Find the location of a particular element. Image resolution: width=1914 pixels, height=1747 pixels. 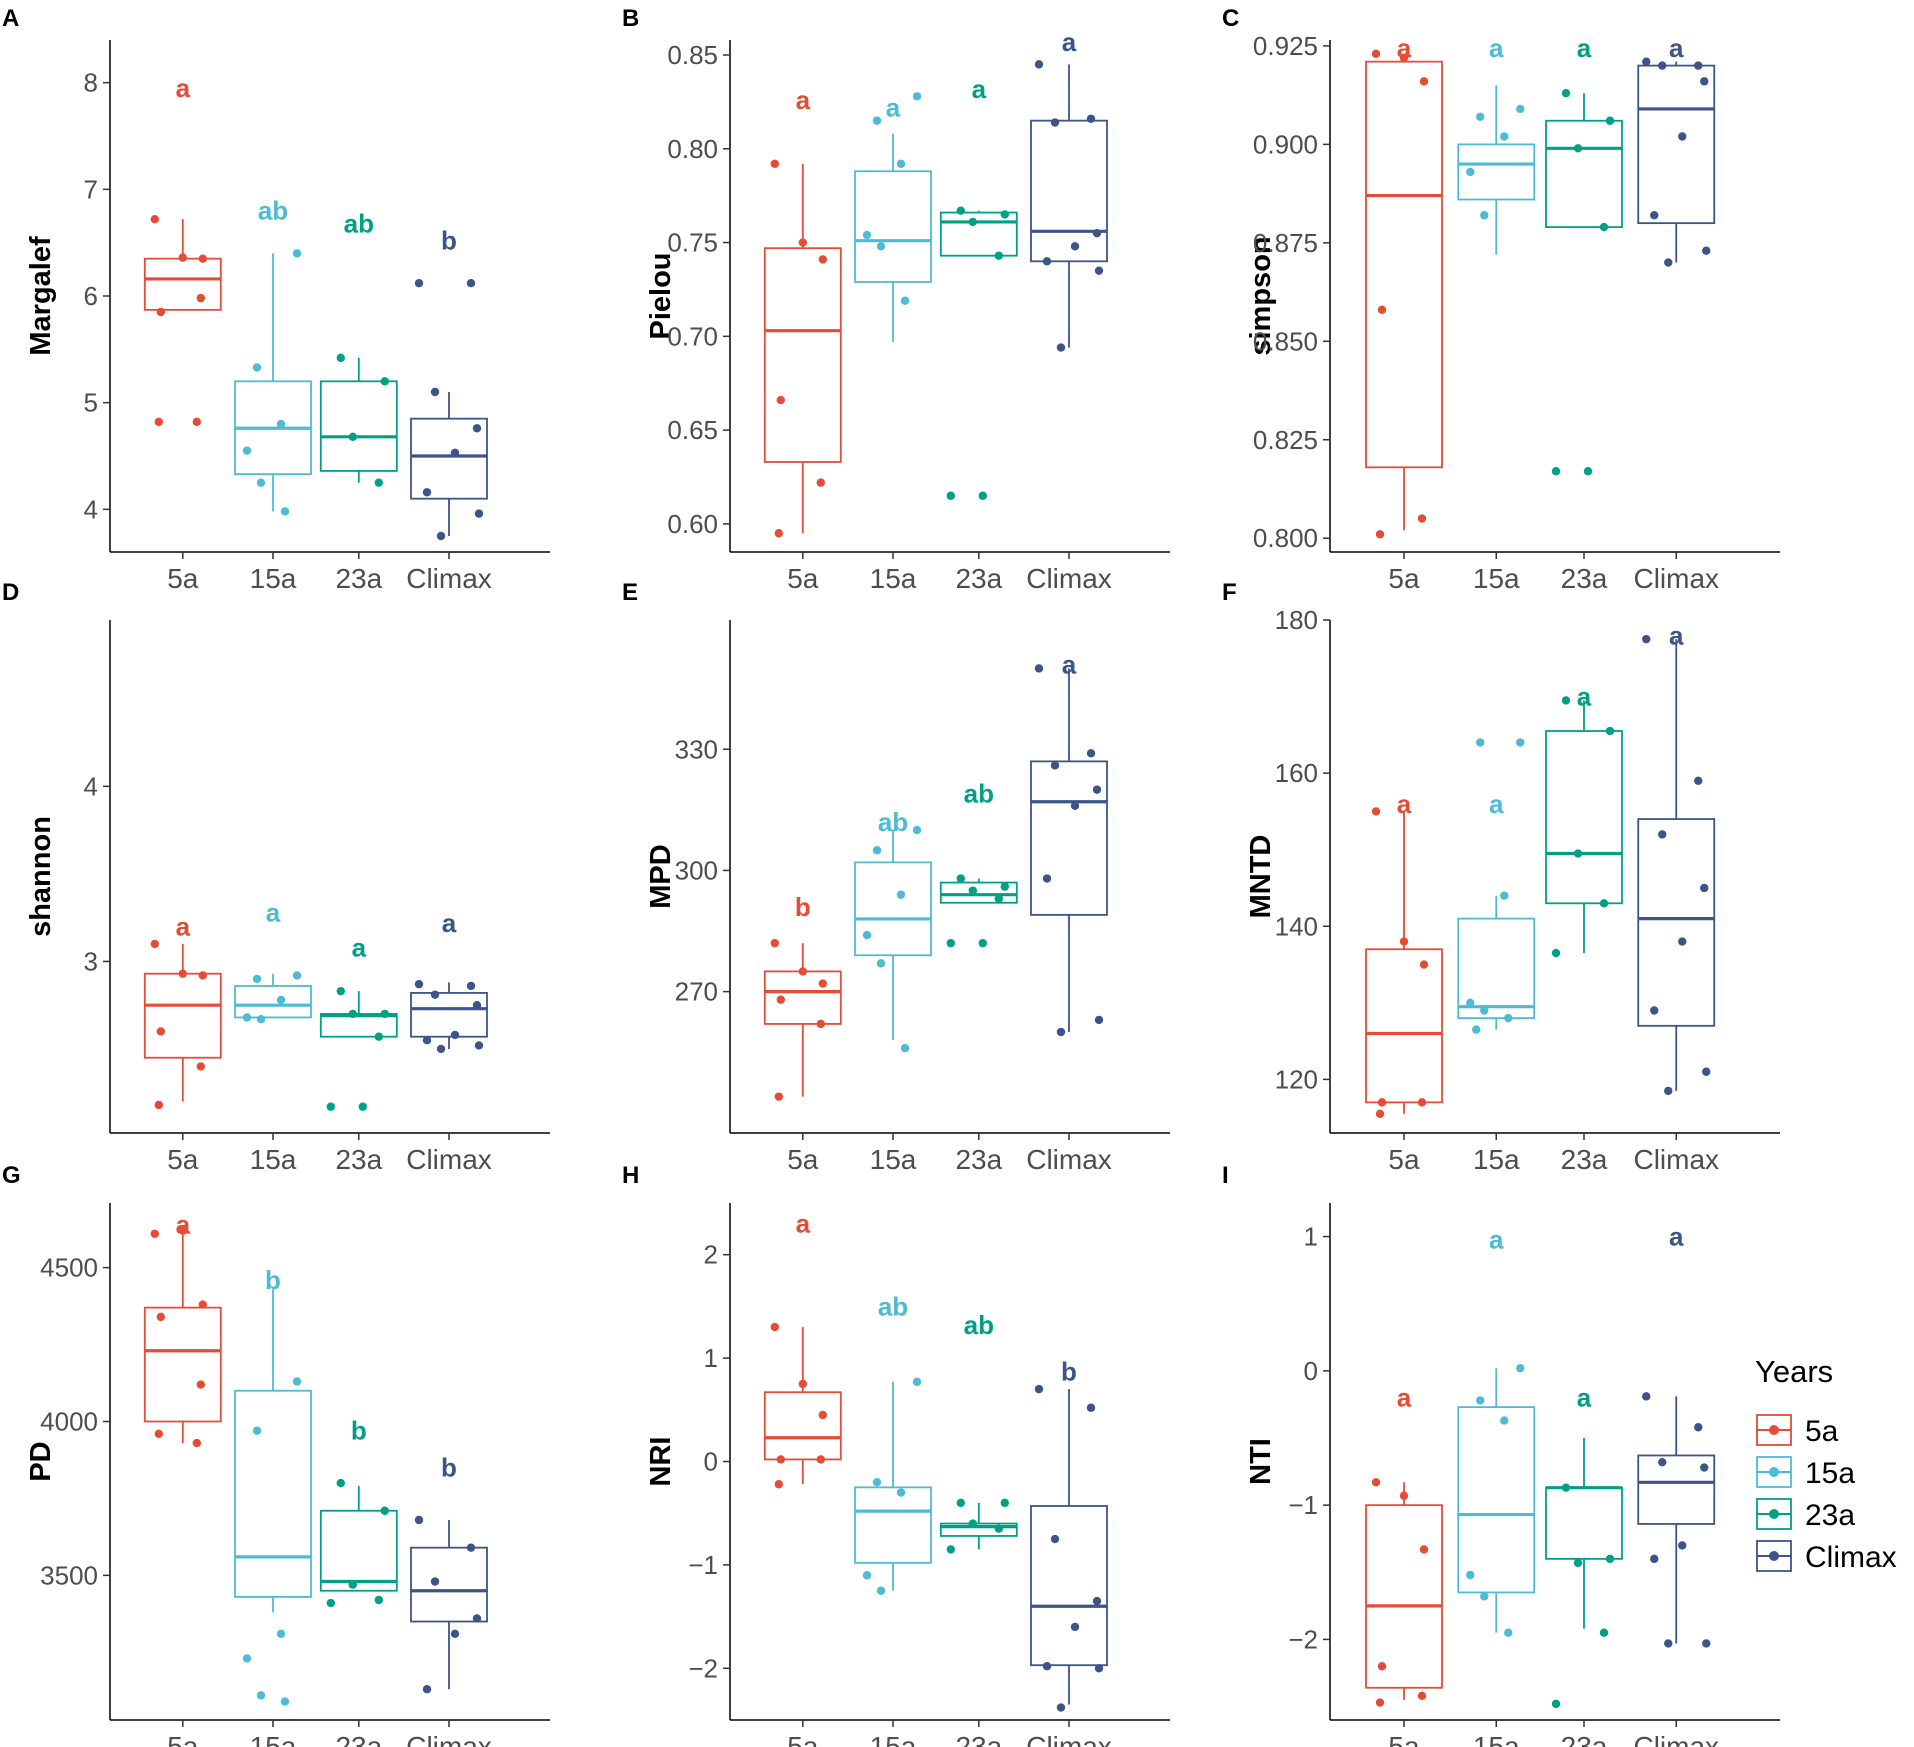

legend-key-dot is located at coordinates (1774, 1556).